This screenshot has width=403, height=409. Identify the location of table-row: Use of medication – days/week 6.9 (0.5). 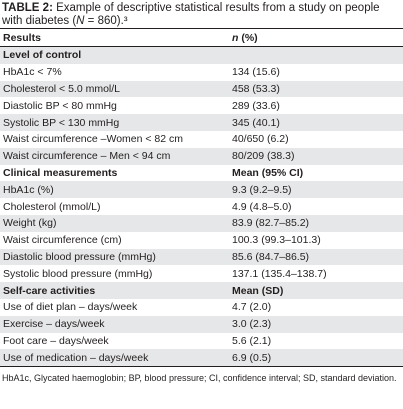
(201, 358).